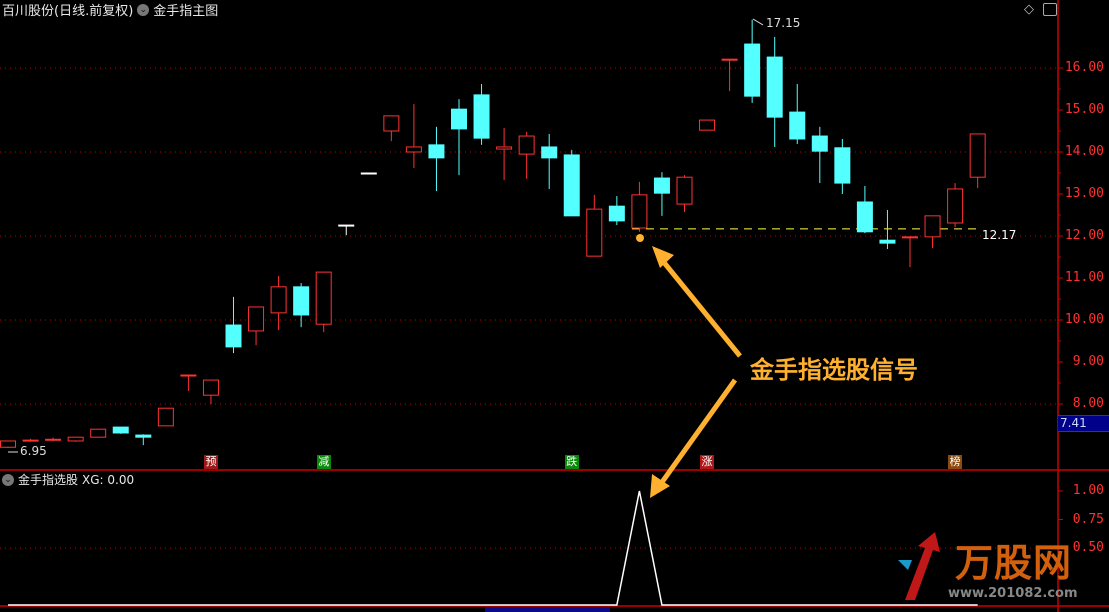  I want to click on signal-tag: 预, so click(210, 462).